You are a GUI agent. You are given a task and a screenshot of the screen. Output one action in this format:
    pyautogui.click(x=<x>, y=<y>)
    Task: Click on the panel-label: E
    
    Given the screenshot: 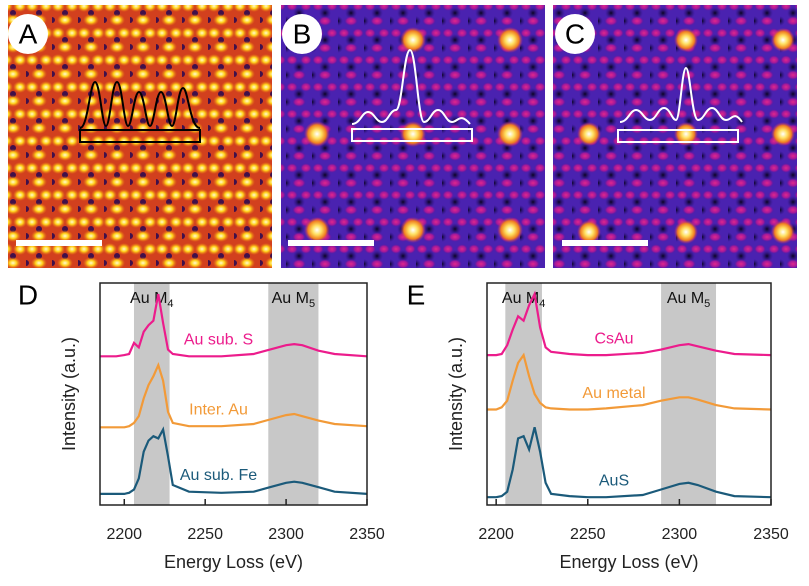 What is the action you would take?
    pyautogui.click(x=416, y=294)
    